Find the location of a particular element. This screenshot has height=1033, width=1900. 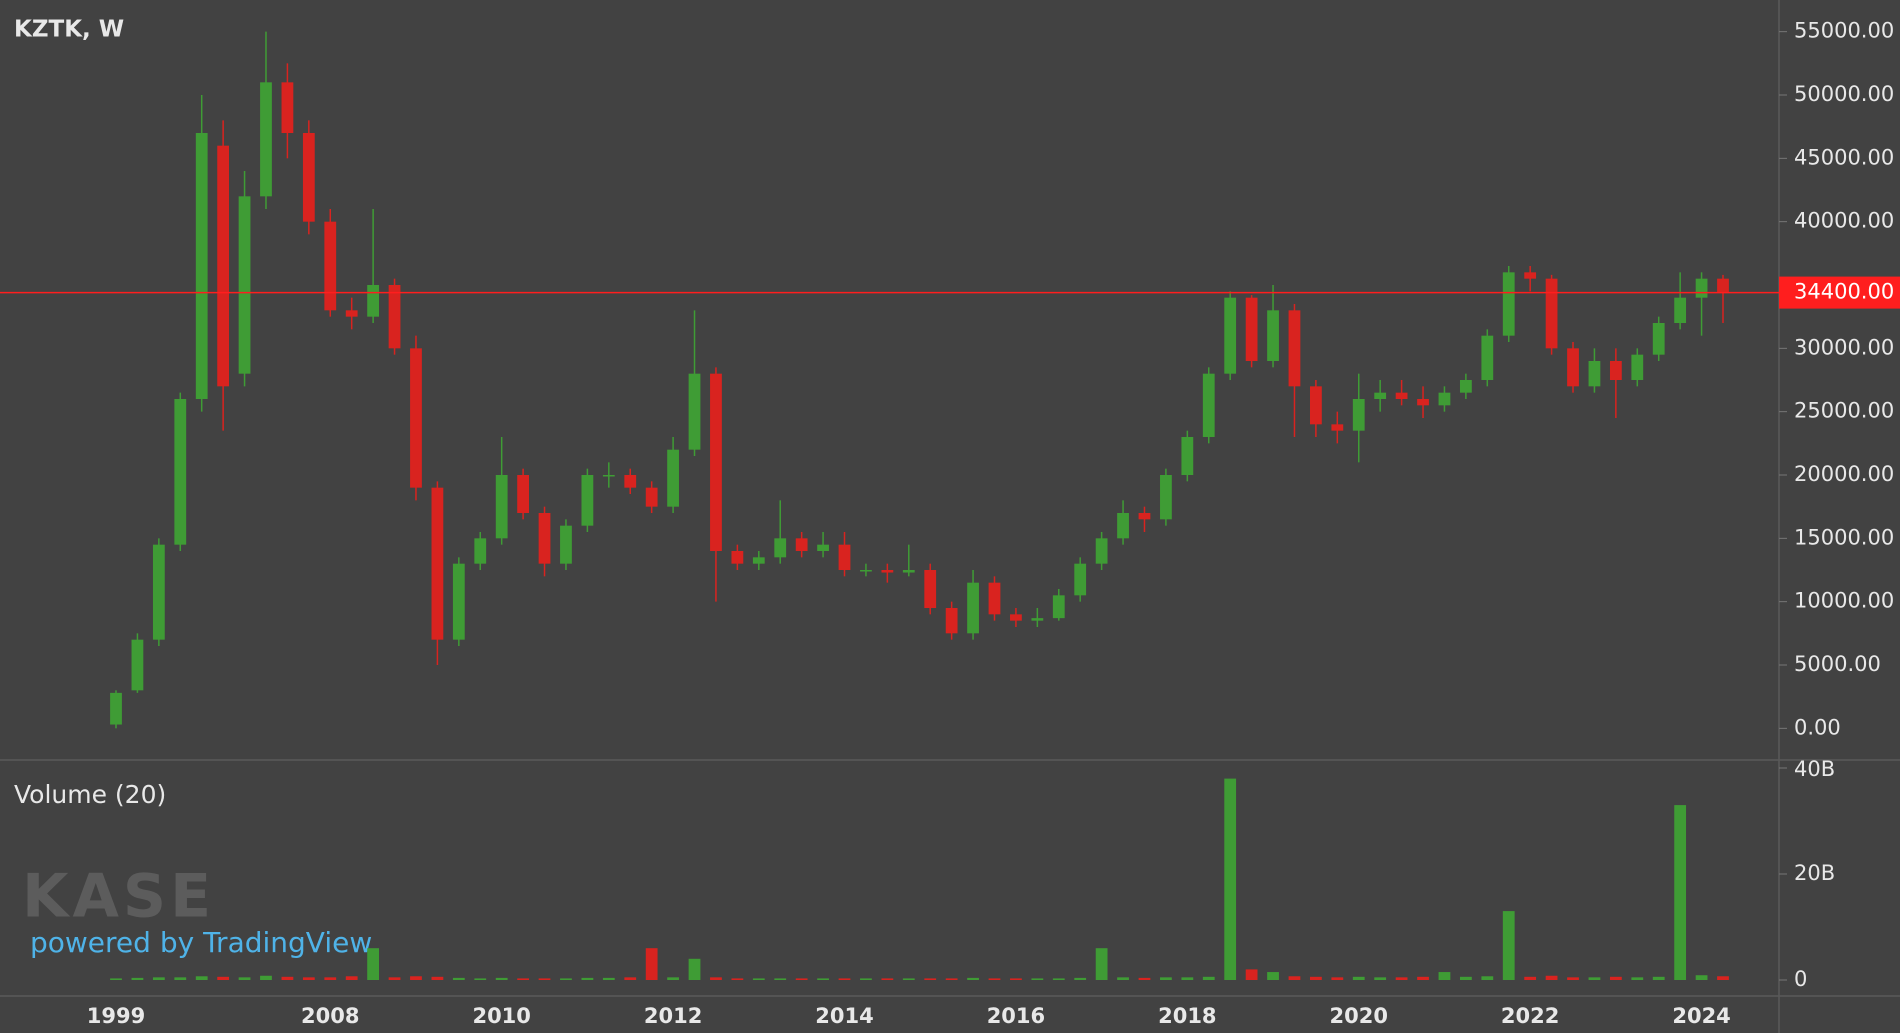

volume-tick-label: 0 is located at coordinates (1800, 979).